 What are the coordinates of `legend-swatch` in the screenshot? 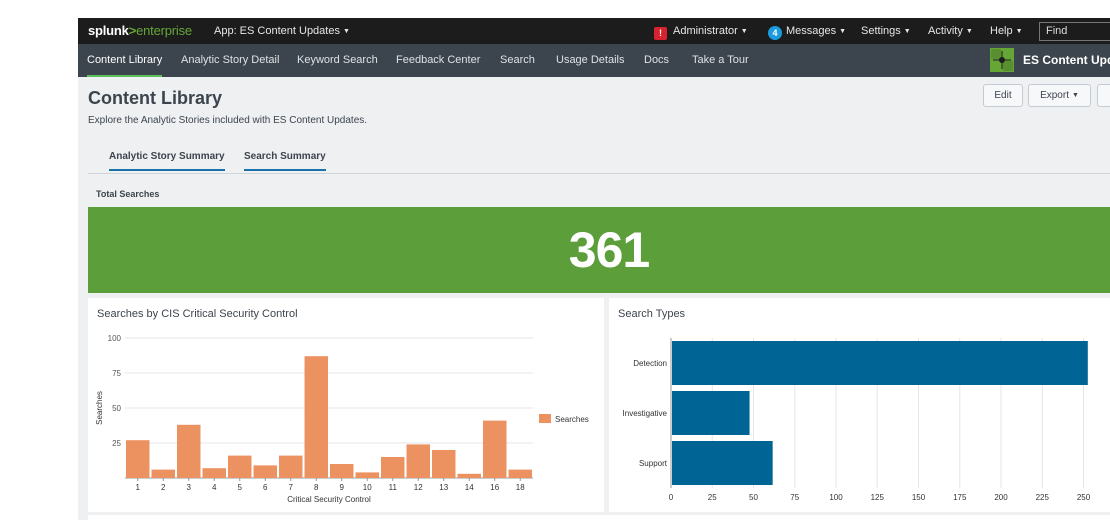 It's located at (545, 418).